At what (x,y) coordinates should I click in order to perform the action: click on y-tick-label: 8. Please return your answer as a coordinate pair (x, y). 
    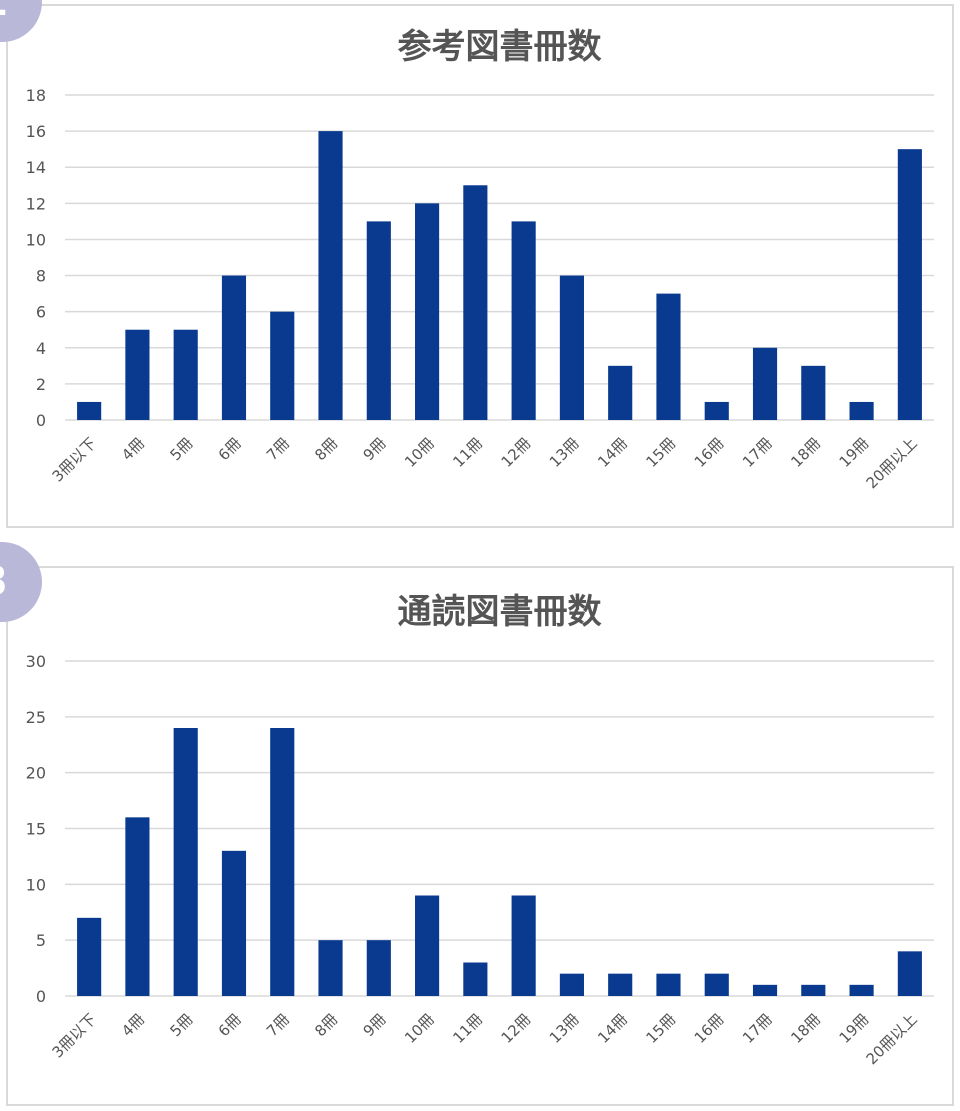
    Looking at the image, I should click on (41, 276).